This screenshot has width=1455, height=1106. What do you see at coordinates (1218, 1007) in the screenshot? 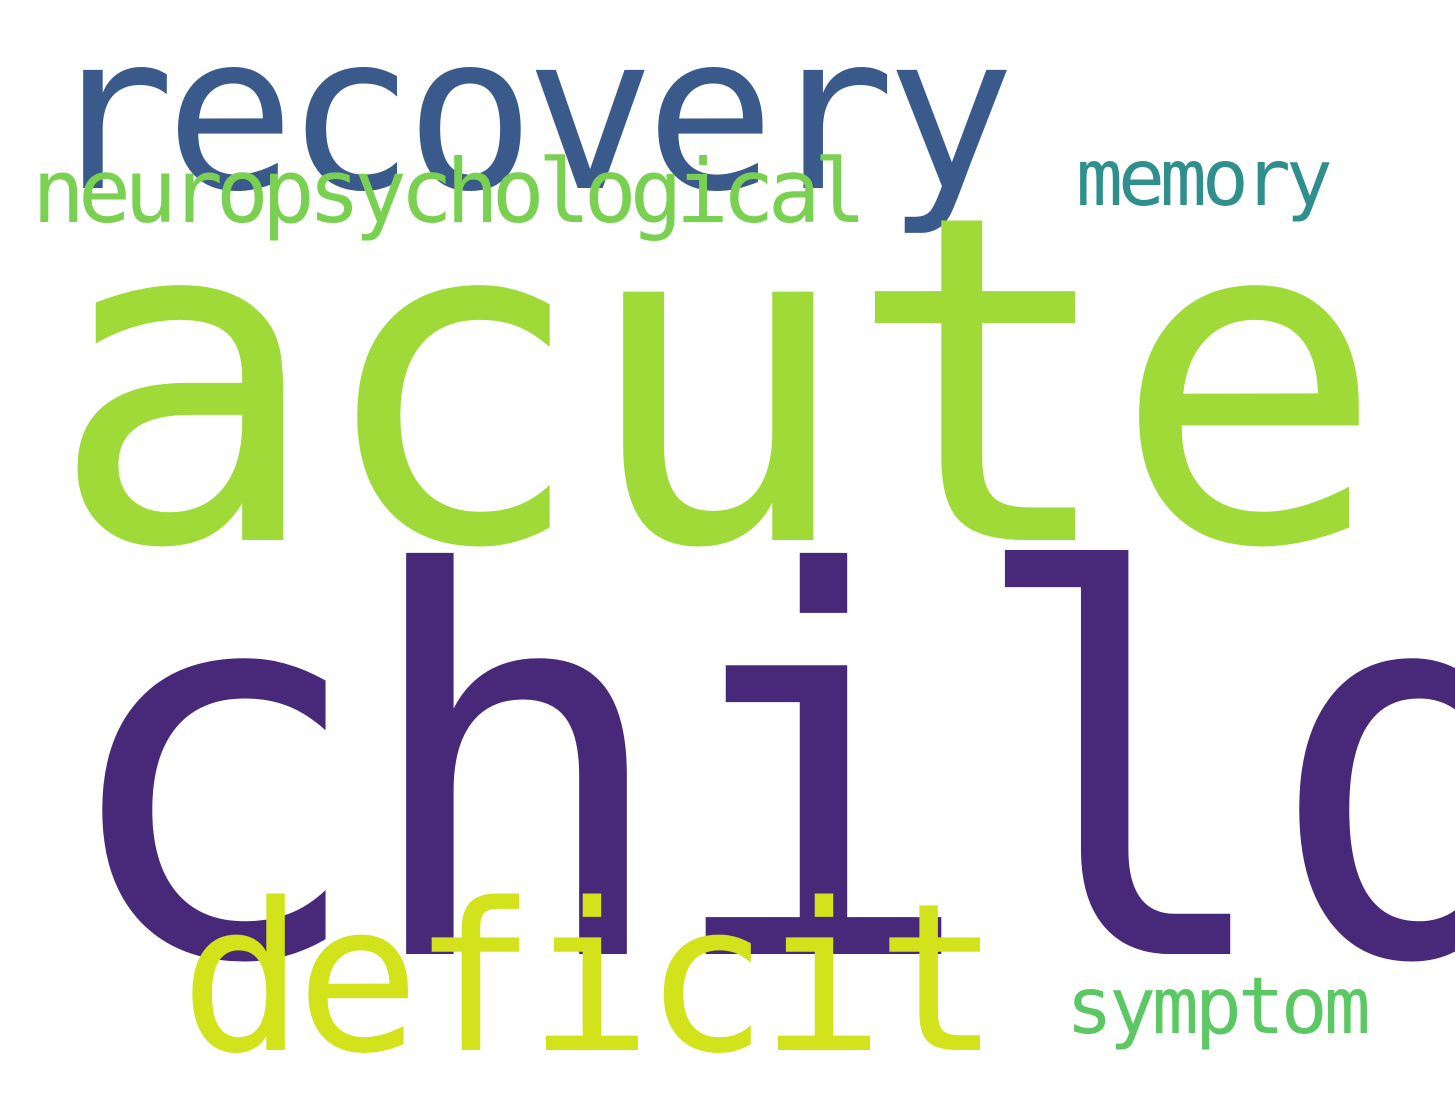
I see `word-symptom: symptom` at bounding box center [1218, 1007].